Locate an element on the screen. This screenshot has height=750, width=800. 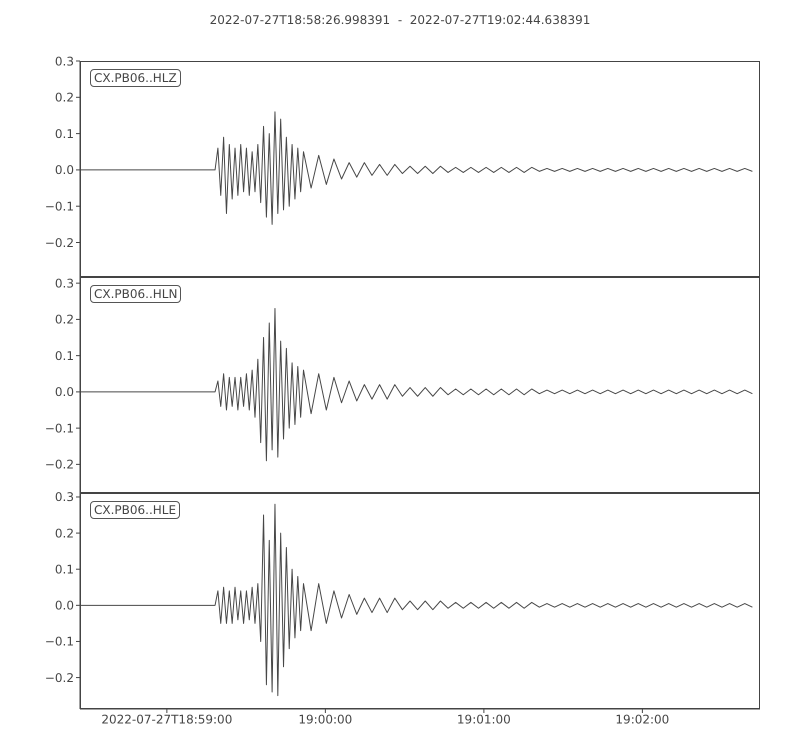
annotation: CX.PB06..HLE is located at coordinates (135, 510).